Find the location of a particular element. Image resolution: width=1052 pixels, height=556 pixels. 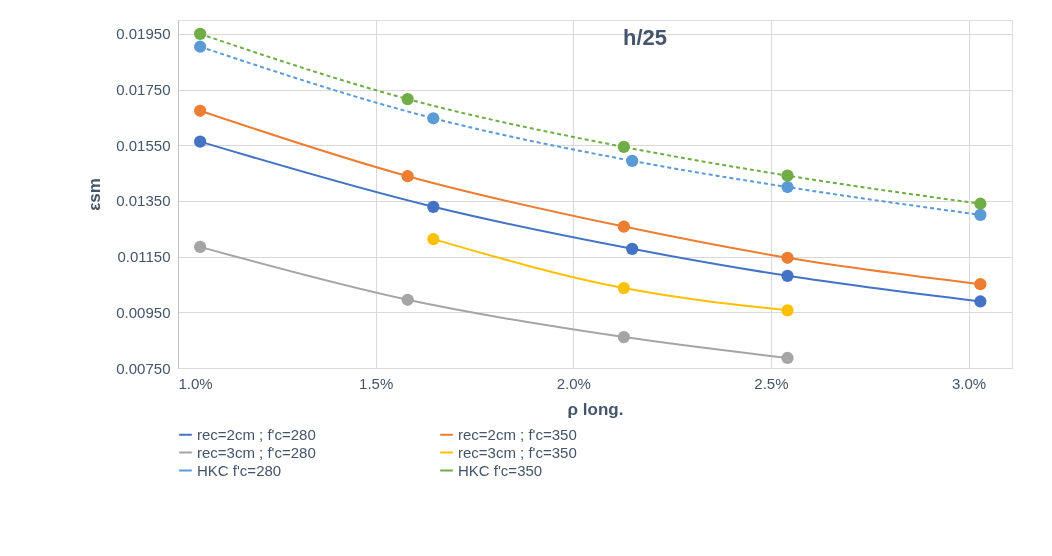

y-tick-label: 0.01550 is located at coordinates (143, 145).